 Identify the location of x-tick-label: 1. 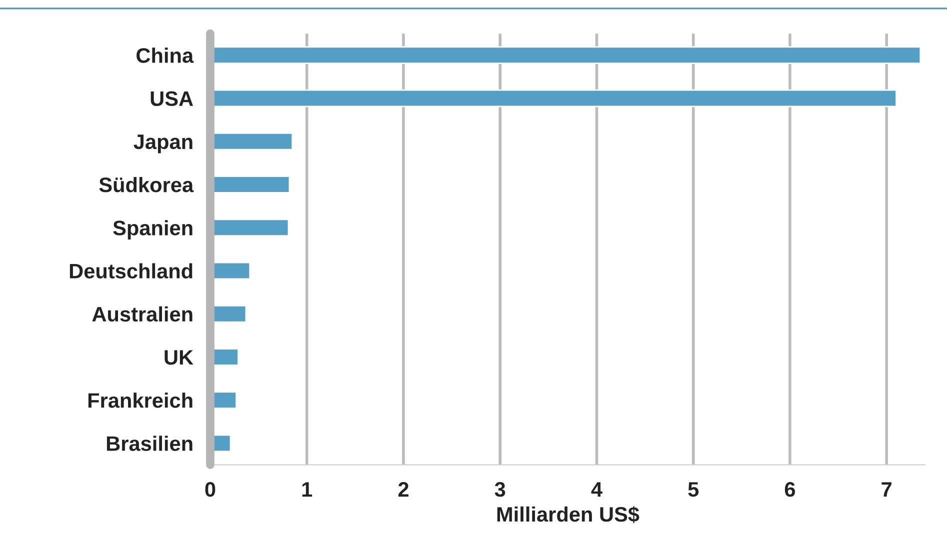
(307, 489).